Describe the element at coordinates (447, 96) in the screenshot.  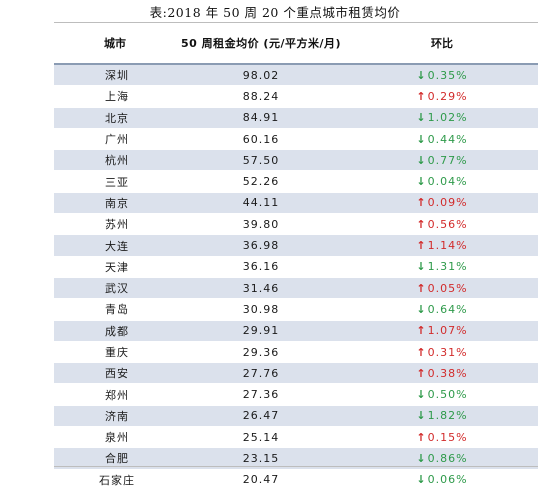
I see `change-percent: 0.29%` at that location.